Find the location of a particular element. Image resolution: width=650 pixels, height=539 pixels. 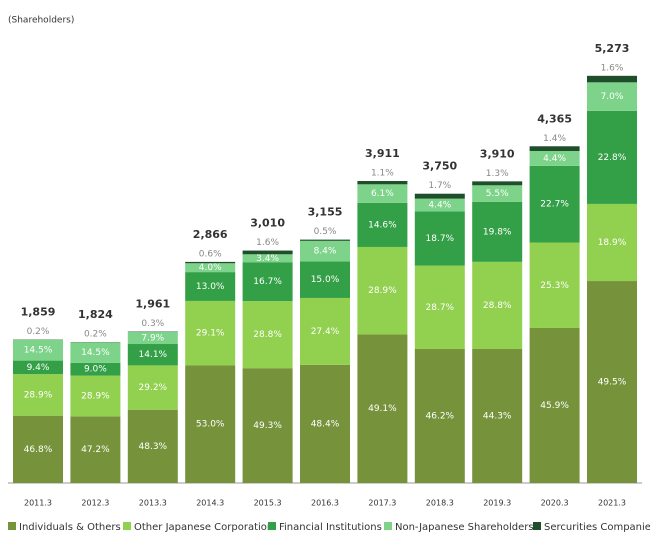

legend-label: Non-Japanese Shareholders is located at coordinates (464, 527).